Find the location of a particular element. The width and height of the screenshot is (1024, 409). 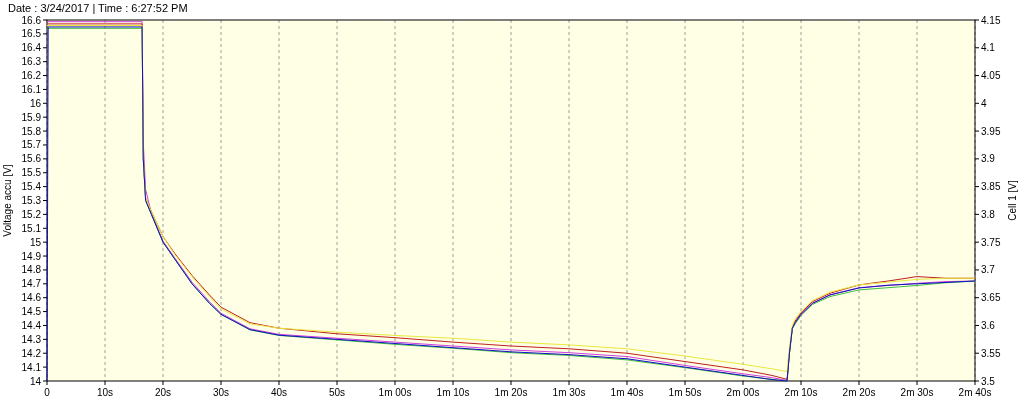

y-tick-label: 15.2 is located at coordinates (31, 214).